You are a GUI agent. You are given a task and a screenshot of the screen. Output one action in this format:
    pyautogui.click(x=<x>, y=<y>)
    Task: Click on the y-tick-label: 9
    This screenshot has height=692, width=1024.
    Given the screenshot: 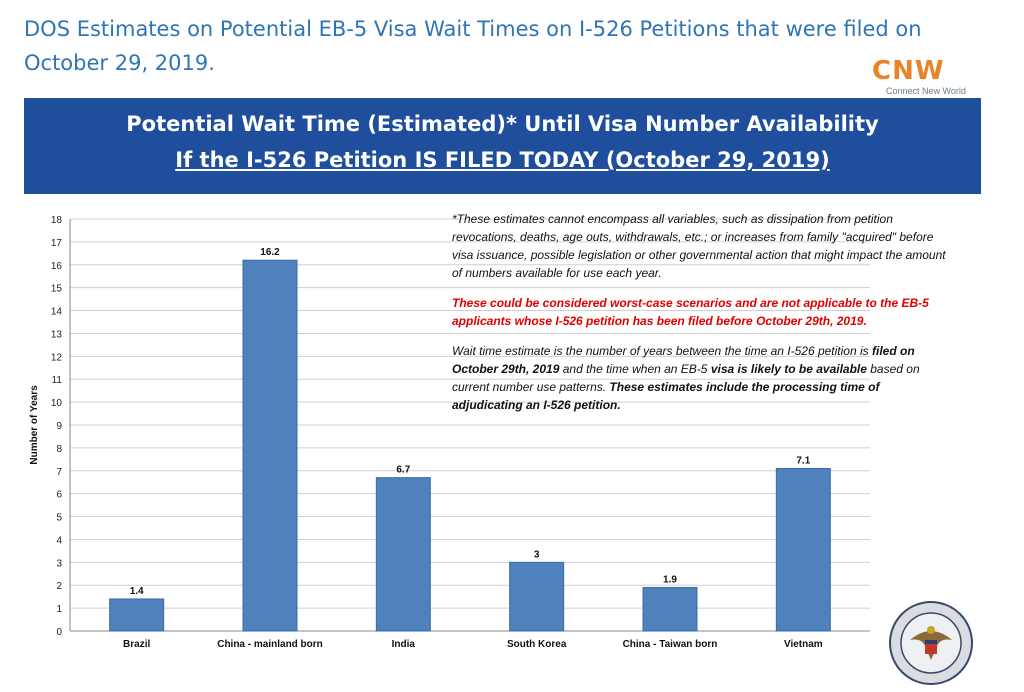 What is the action you would take?
    pyautogui.click(x=59, y=426)
    